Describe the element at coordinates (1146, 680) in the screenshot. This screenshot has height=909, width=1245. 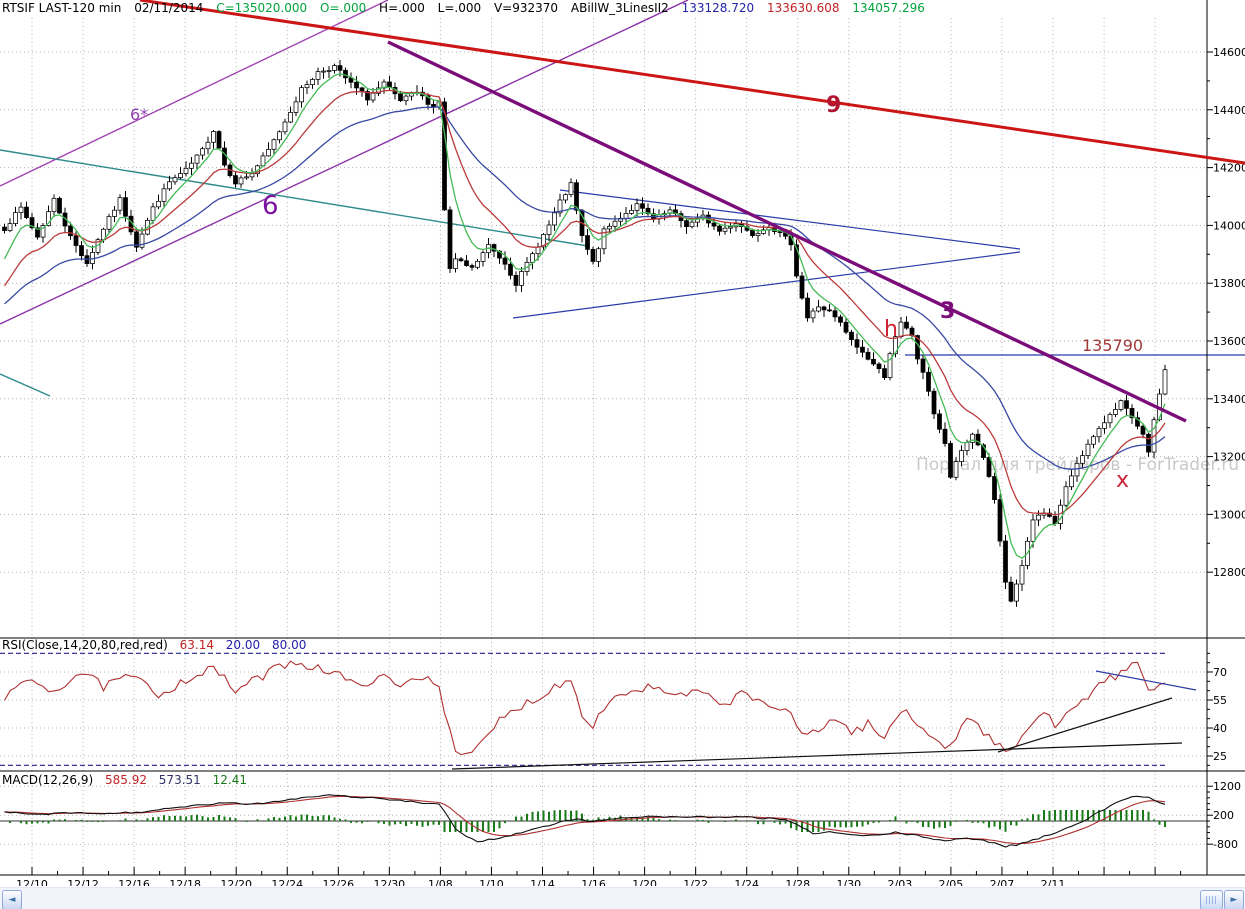
I see `rsi-resistance-blue-line` at that location.